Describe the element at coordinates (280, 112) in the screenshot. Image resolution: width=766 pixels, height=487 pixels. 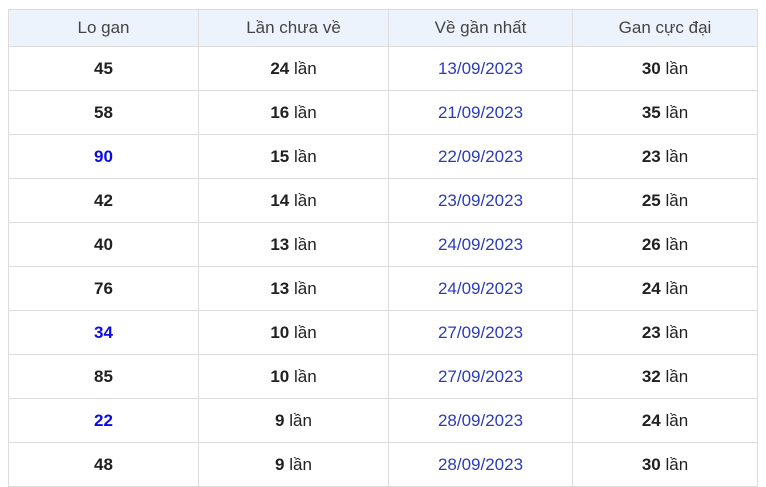
I see `lan-chua-ve-value: 16` at that location.